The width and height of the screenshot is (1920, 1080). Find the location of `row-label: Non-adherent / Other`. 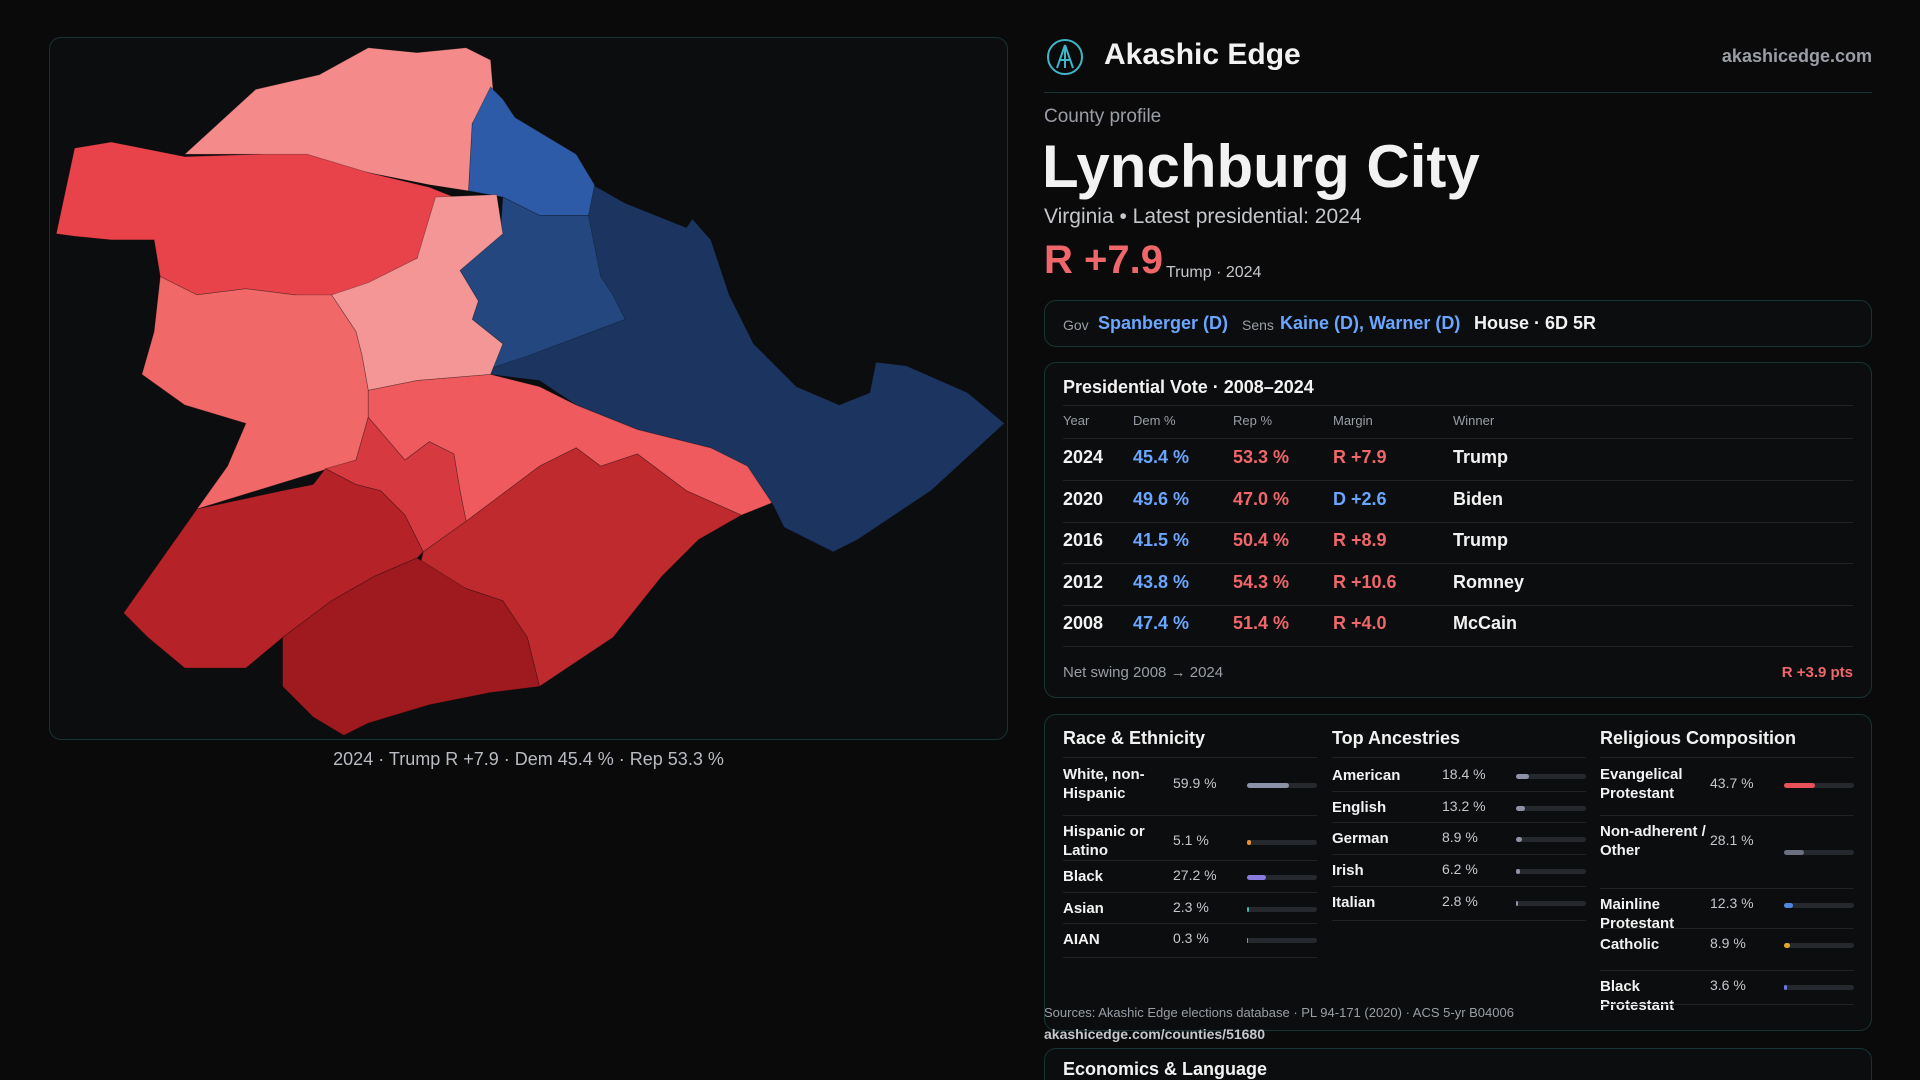

row-label: Non-adherent / Other is located at coordinates (1653, 841).